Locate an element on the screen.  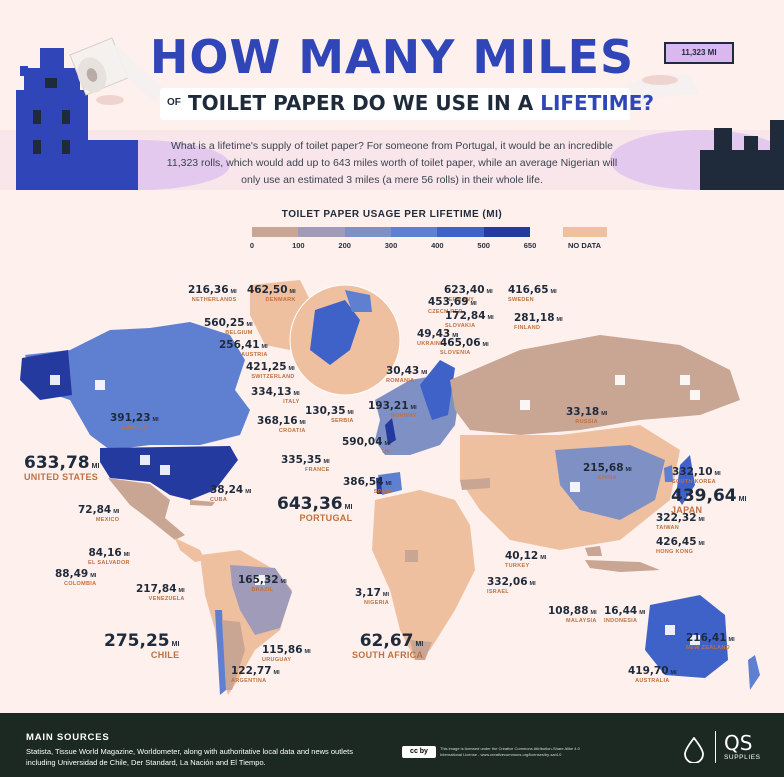
country-value: 130,35 is located at coordinates (325, 411).